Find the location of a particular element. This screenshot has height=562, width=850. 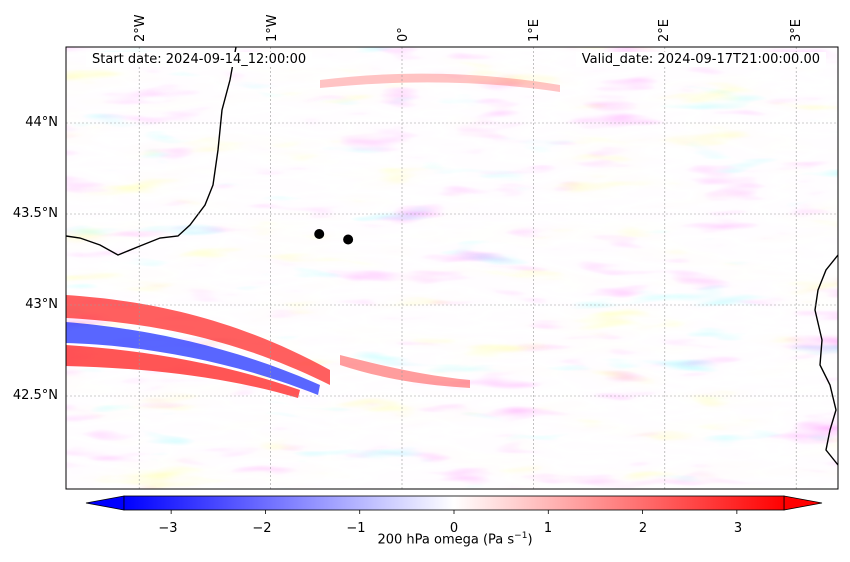

colorbar-label-exponent: −1 is located at coordinates (521, 536).